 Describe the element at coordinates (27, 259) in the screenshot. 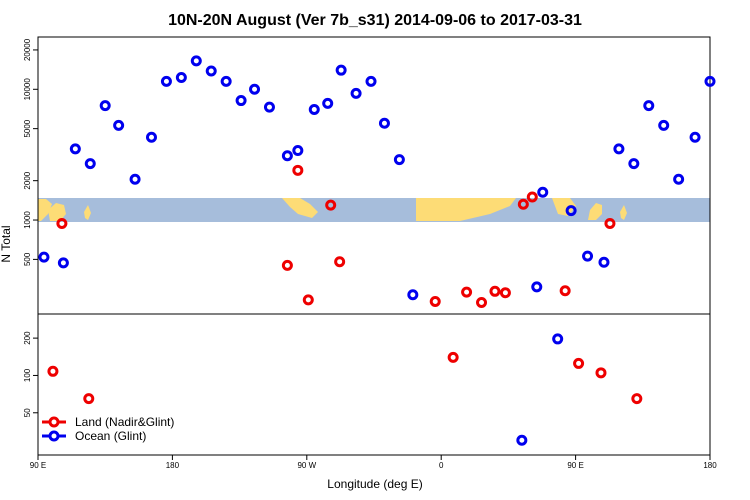

I see `y-tick-label: 500` at that location.